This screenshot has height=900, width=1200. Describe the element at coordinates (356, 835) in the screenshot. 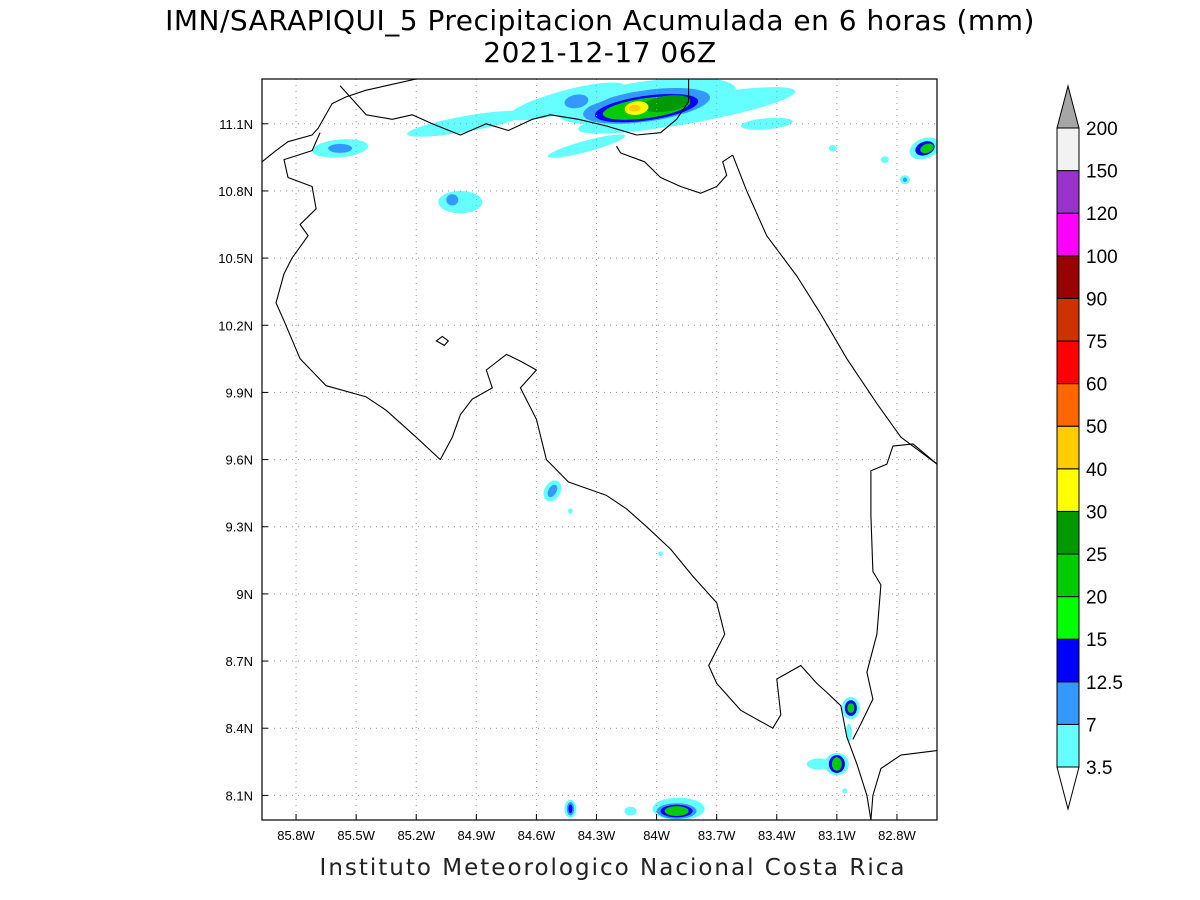

I see `lon-tick-label: 85.5W` at that location.